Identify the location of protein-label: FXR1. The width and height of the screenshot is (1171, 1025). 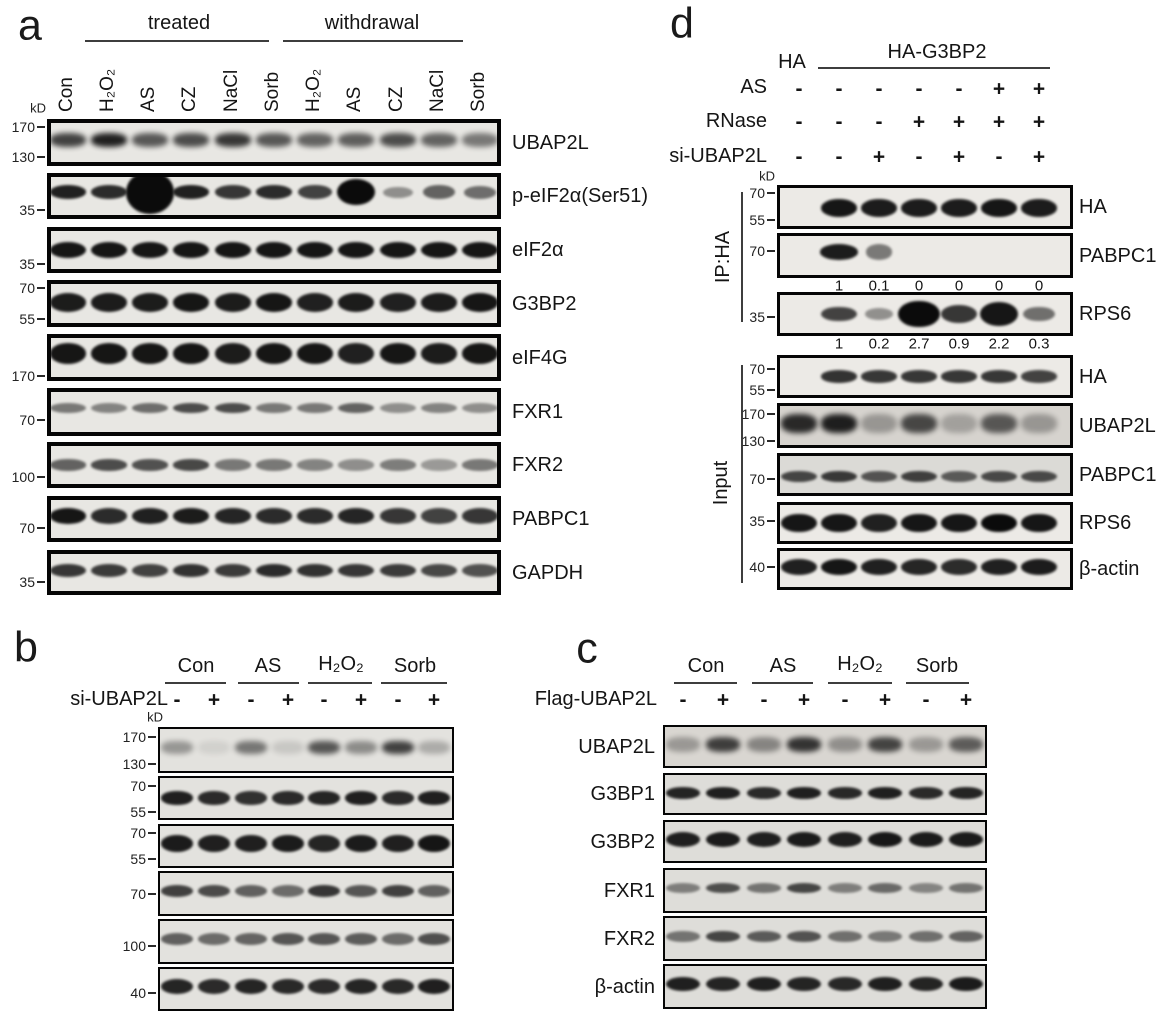
(629, 890).